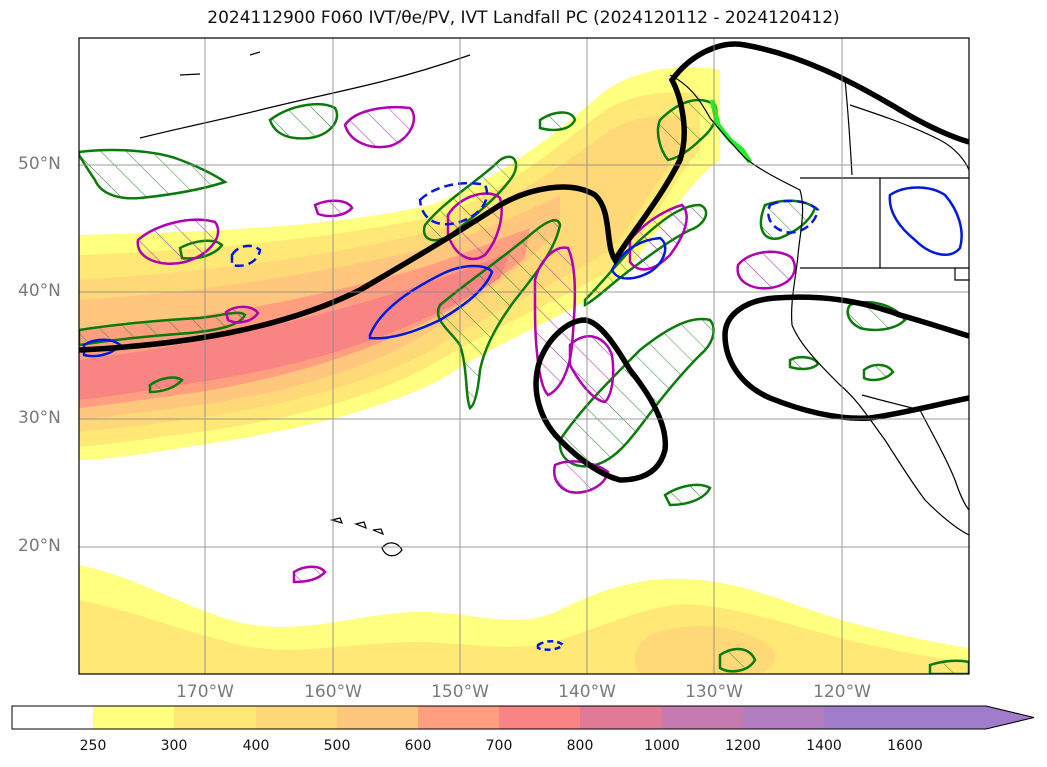 The image size is (1047, 767). What do you see at coordinates (499, 746) in the screenshot?
I see `colorbar-tick: 700` at bounding box center [499, 746].